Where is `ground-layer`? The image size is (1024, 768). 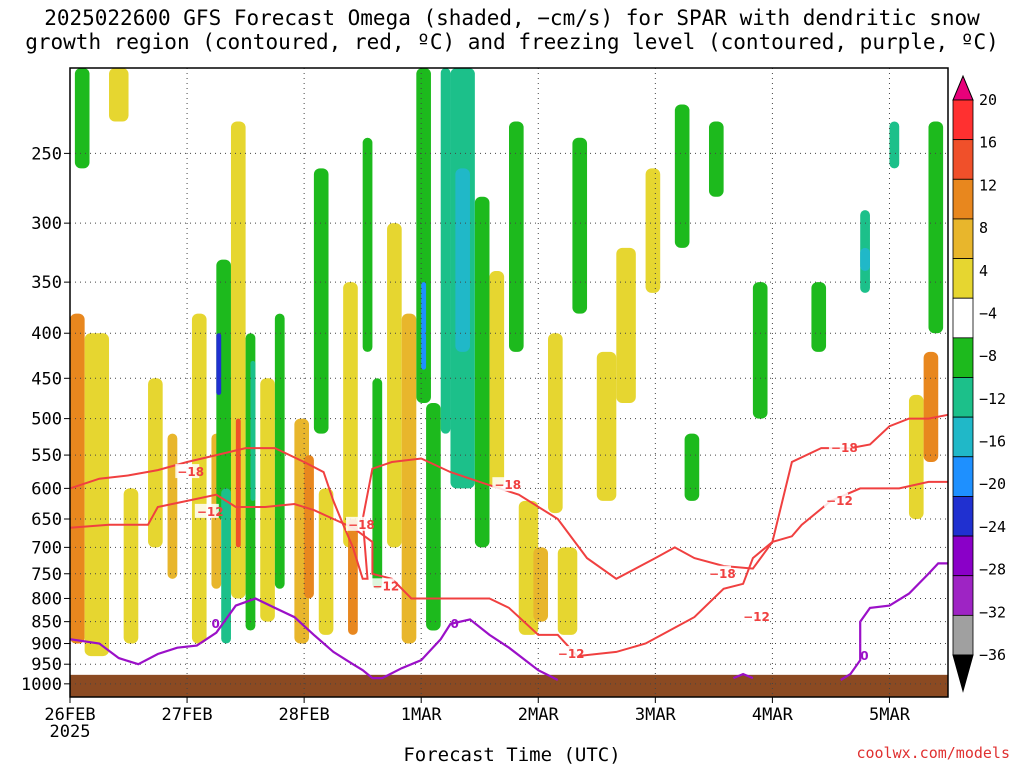 ground-layer is located at coordinates (509, 685).